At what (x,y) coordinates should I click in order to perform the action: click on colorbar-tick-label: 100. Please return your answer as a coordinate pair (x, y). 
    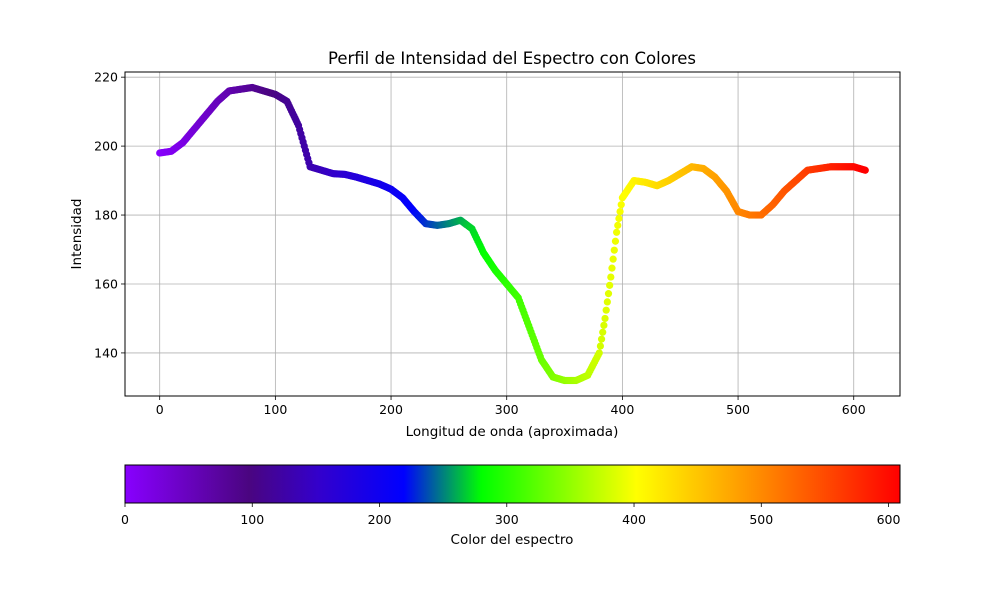
    Looking at the image, I should click on (252, 519).